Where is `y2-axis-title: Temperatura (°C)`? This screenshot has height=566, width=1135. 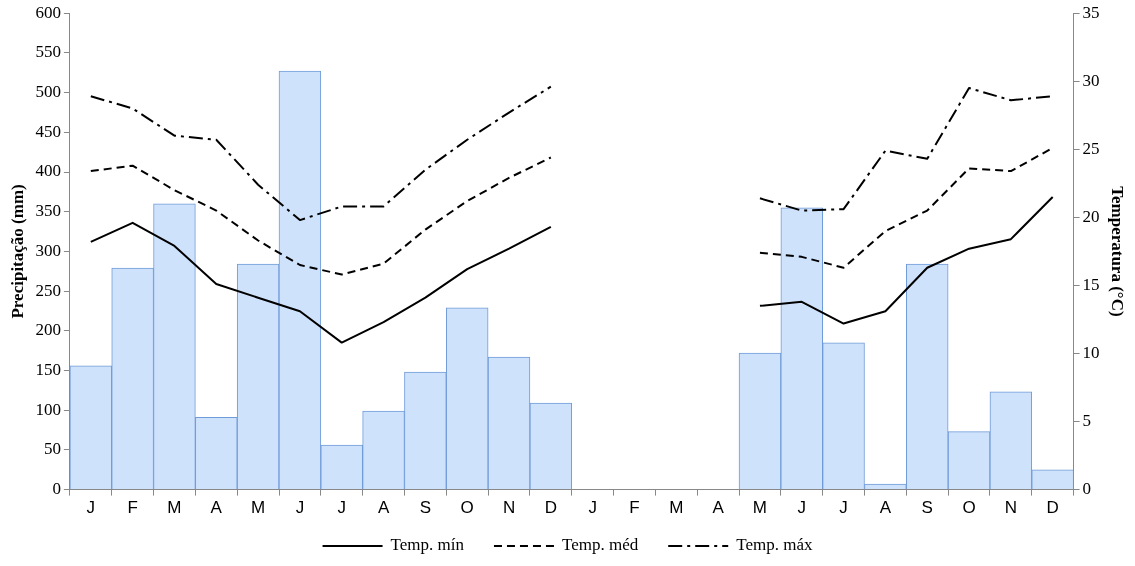
y2-axis-title: Temperatura (°C) is located at coordinates (1118, 251).